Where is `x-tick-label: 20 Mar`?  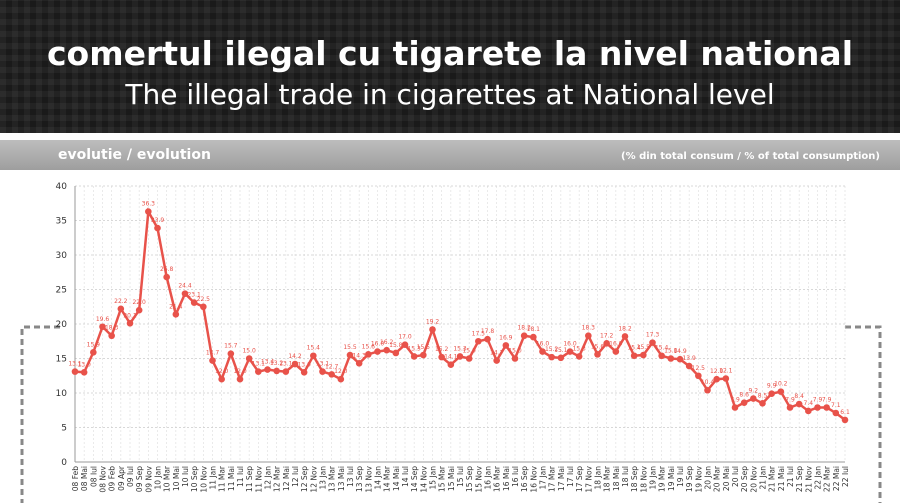 x-tick-label: 20 Mar is located at coordinates (717, 478).